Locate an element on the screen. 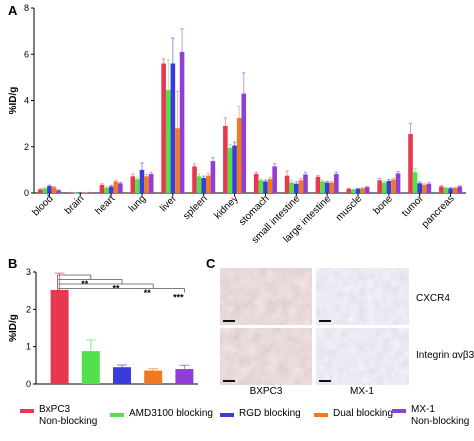 The height and width of the screenshot is (441, 474). legend-item: BxPC3 Non-blocking is located at coordinates (58, 416).